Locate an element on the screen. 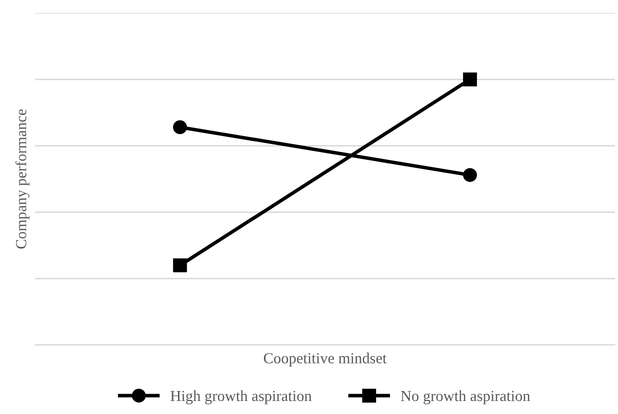 This screenshot has height=414, width=618. x-axis-title: Coopetitive mindset is located at coordinates (325, 359).